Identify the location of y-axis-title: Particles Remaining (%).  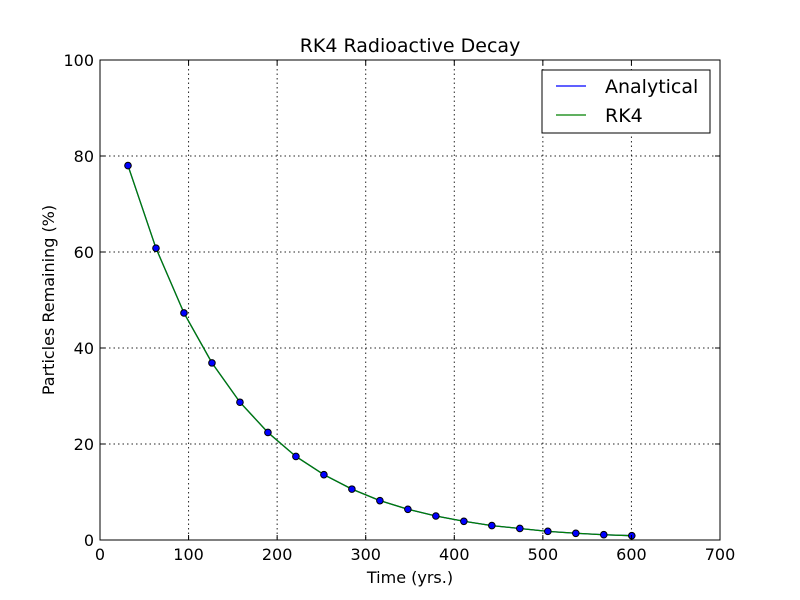
(48, 300).